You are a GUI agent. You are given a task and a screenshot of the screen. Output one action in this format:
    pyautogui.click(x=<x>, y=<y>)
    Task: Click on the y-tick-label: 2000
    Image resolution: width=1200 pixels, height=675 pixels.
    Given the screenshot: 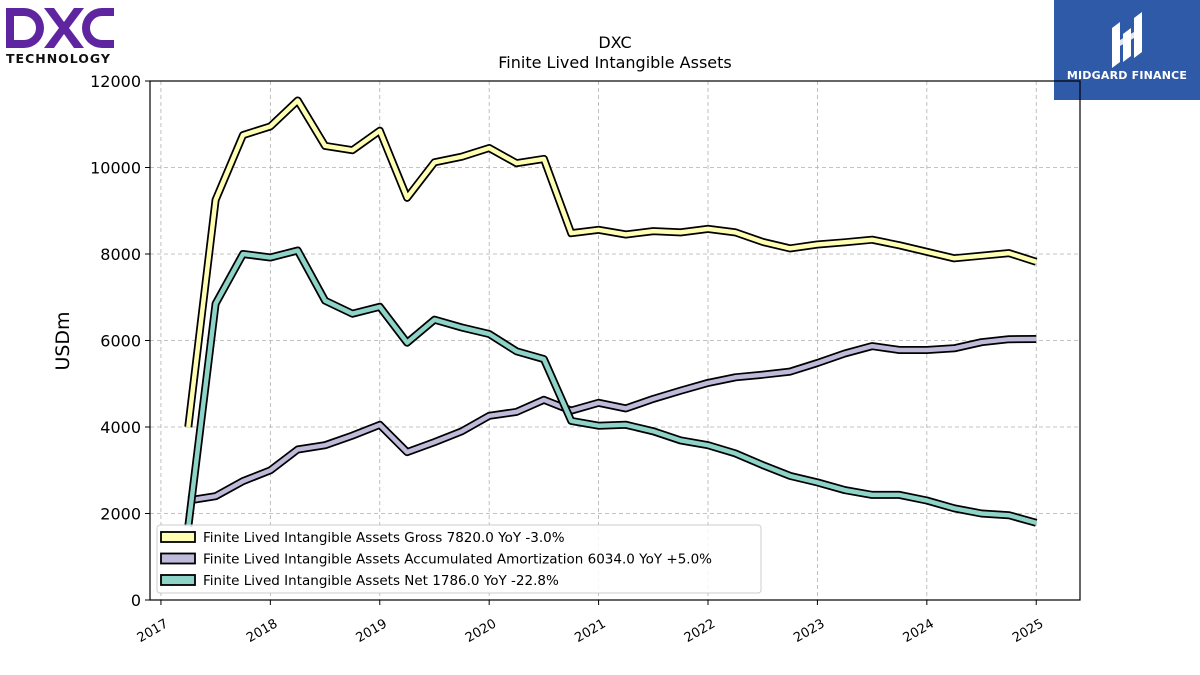 What is the action you would take?
    pyautogui.click(x=120, y=514)
    